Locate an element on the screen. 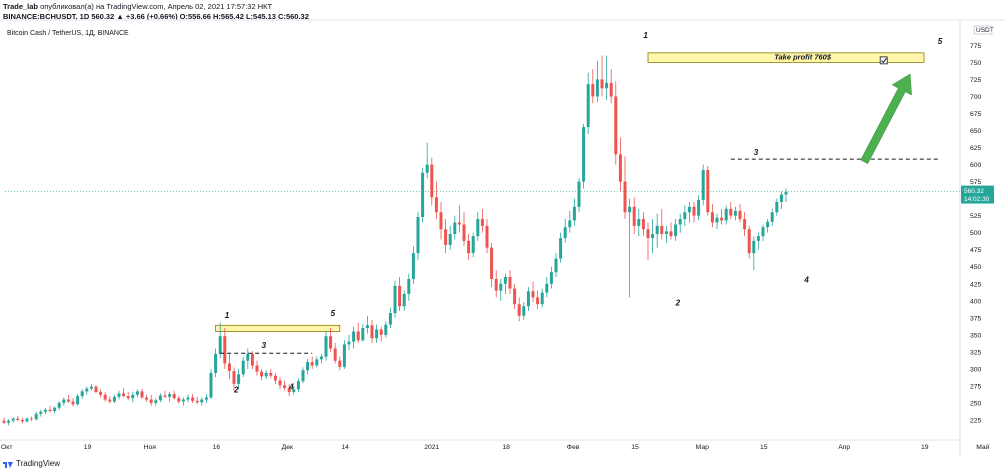  take-profit-zone is located at coordinates (786, 57).